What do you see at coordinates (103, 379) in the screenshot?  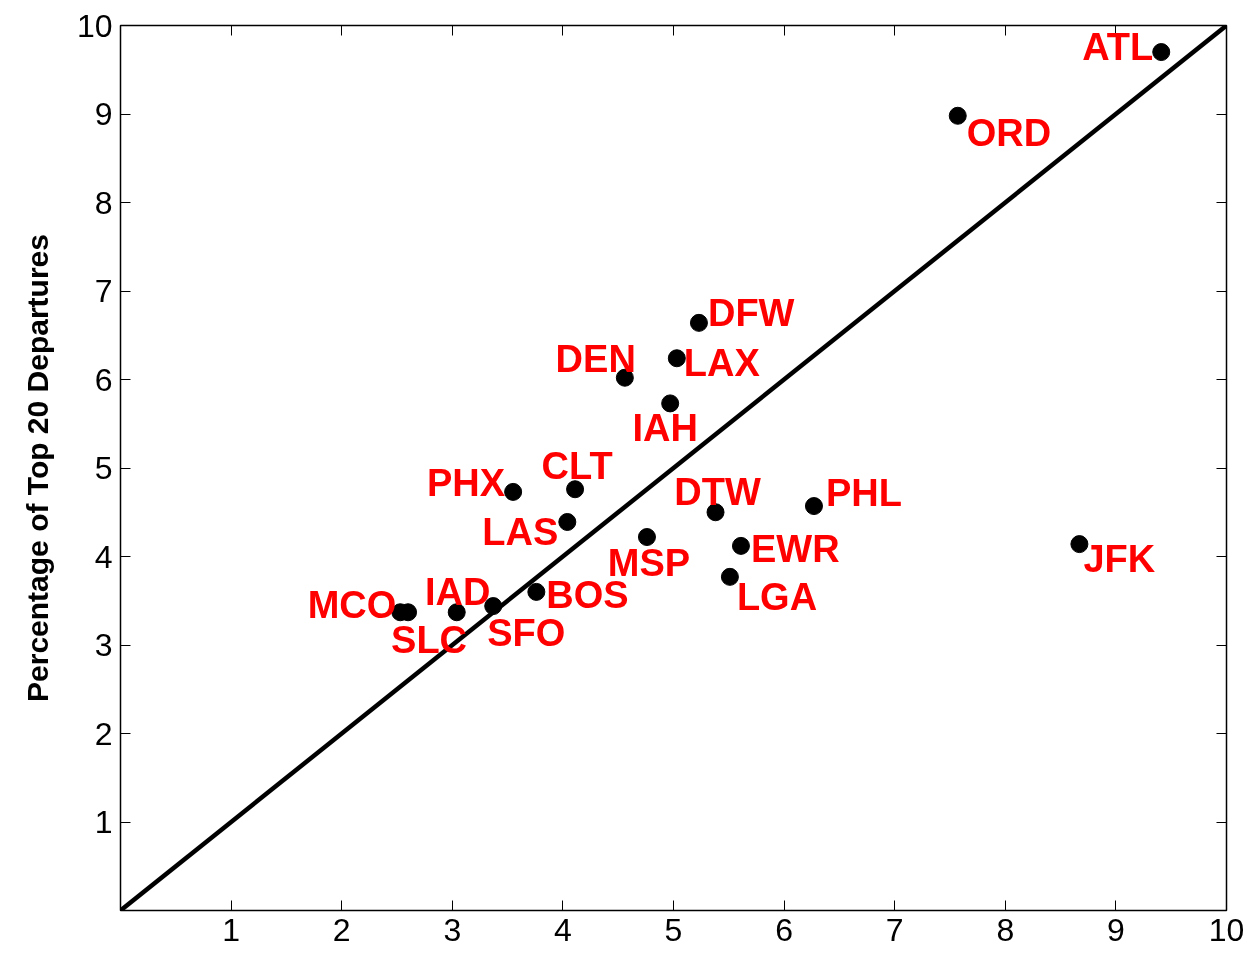 I see `y-tick-label: 6` at bounding box center [103, 379].